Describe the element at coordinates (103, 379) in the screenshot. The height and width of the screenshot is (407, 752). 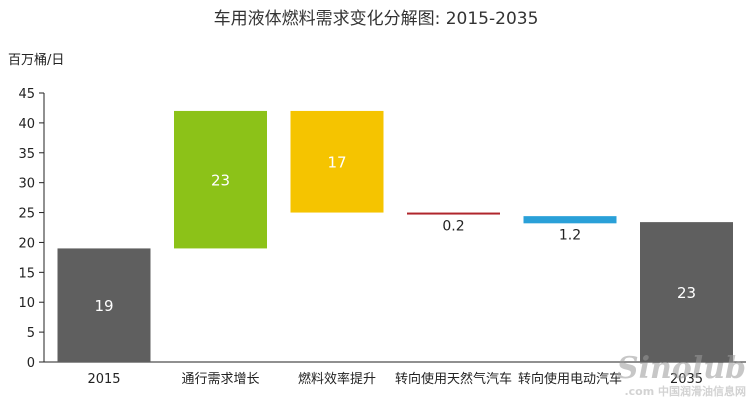
I see `x-category-label: 2015` at that location.